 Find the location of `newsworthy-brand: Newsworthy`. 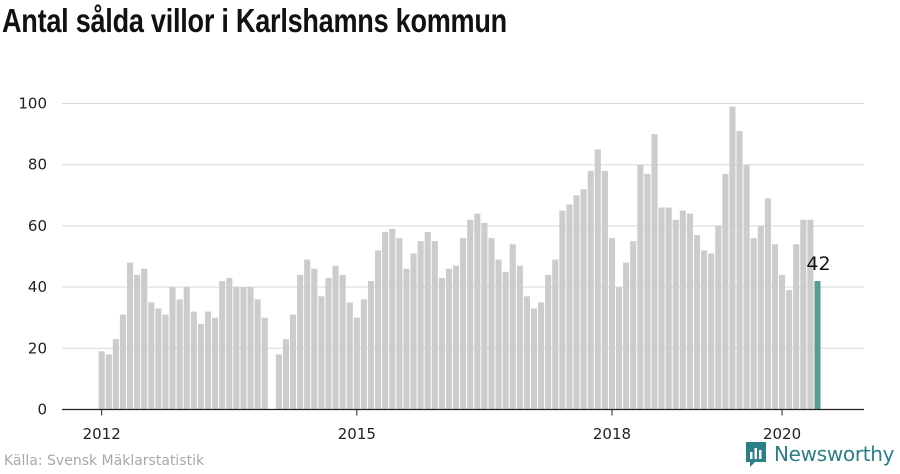

newsworthy-brand: Newsworthy is located at coordinates (819, 454).